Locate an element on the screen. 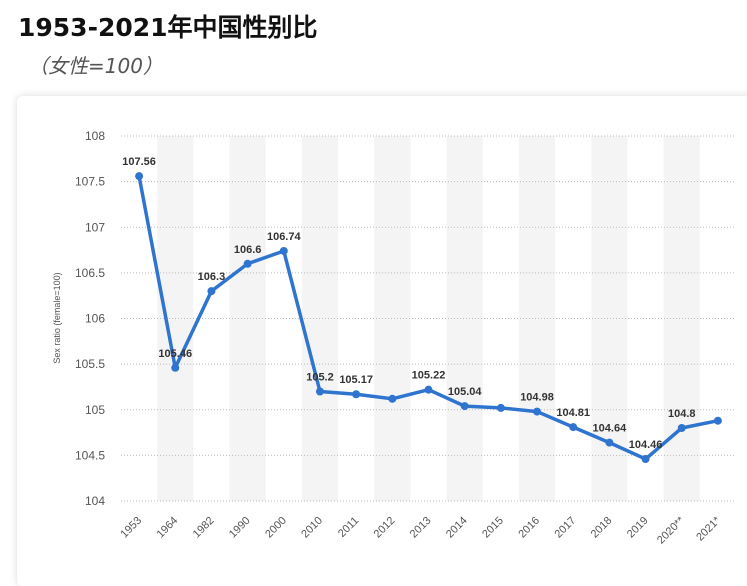 Image resolution: width=747 pixels, height=586 pixels. data-label: 104.8 is located at coordinates (682, 414).